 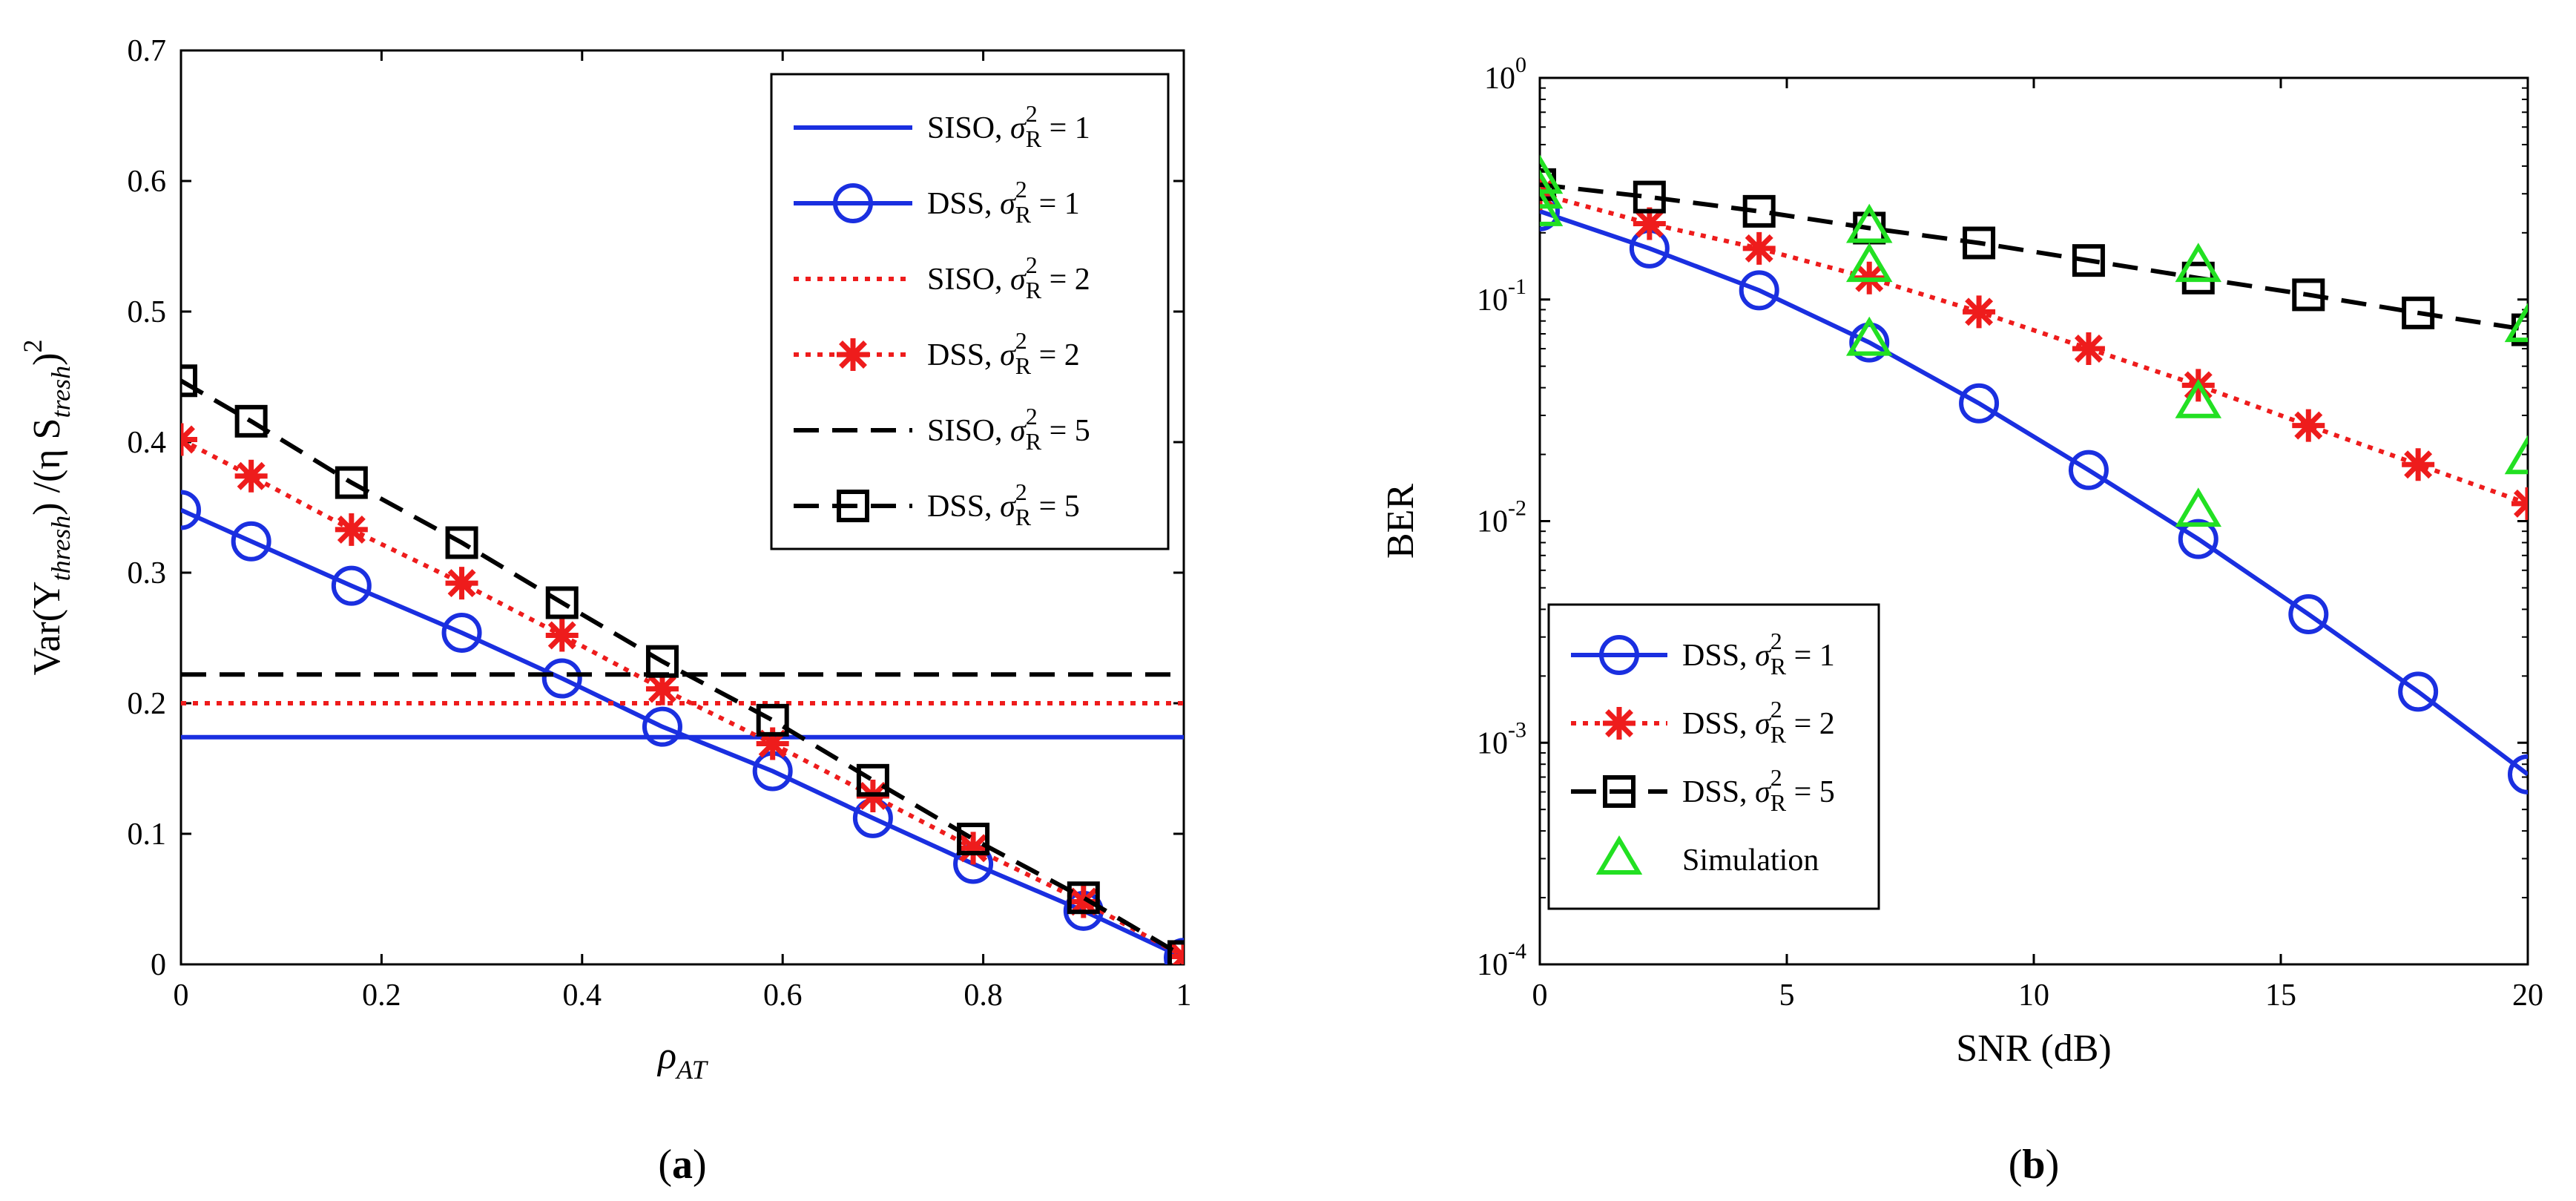 I want to click on x-tick-label: 5, so click(x=1787, y=995).